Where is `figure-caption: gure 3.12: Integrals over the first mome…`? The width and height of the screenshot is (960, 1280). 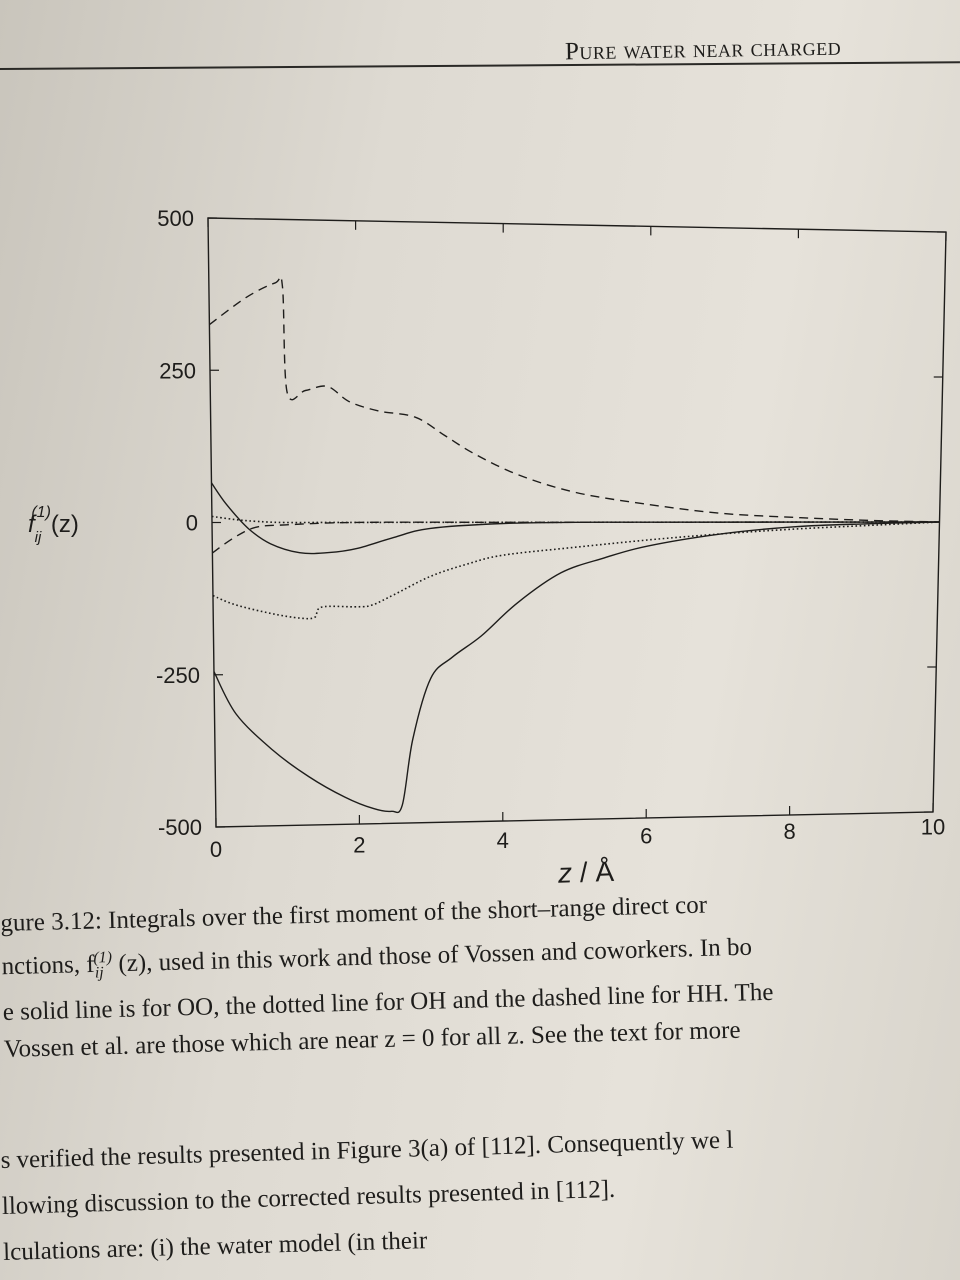 figure-caption: gure 3.12: Integrals over the first mome… is located at coordinates (480, 973).